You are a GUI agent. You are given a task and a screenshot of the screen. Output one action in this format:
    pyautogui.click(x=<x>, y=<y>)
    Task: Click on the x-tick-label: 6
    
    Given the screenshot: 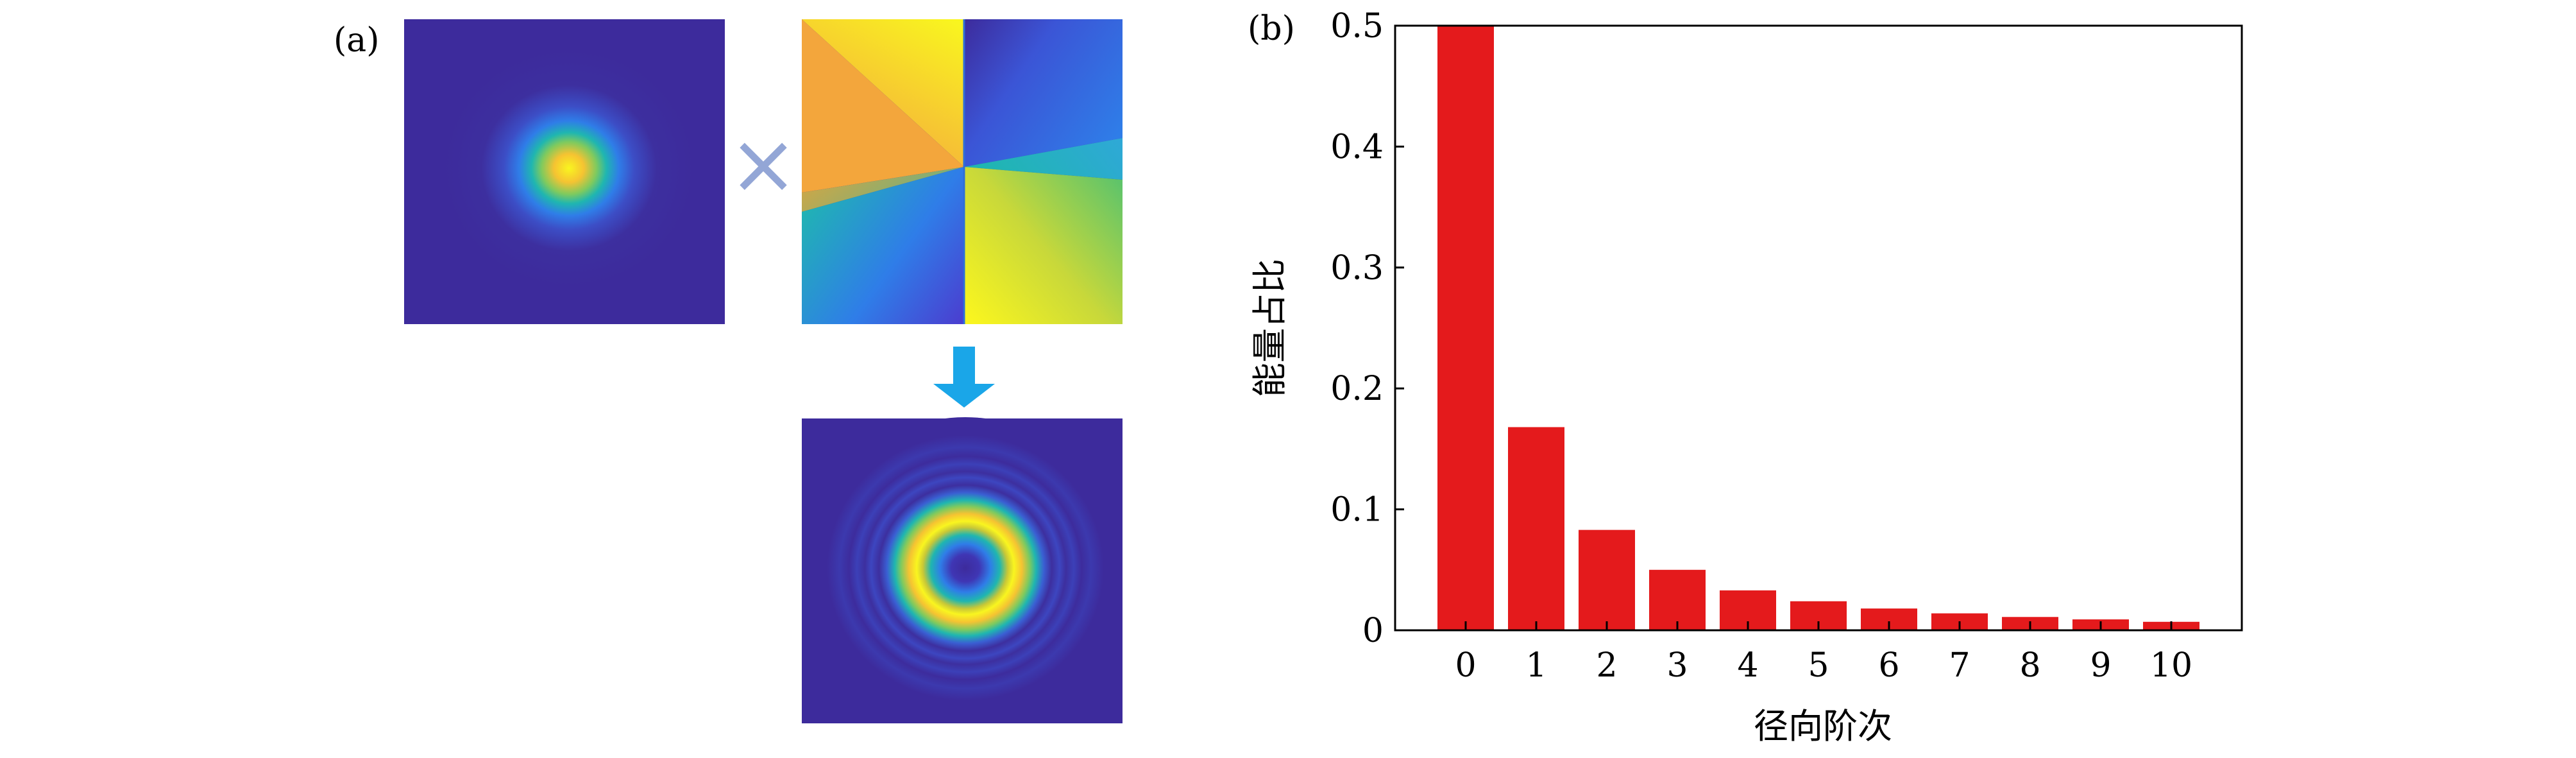 What is the action you would take?
    pyautogui.click(x=1888, y=665)
    